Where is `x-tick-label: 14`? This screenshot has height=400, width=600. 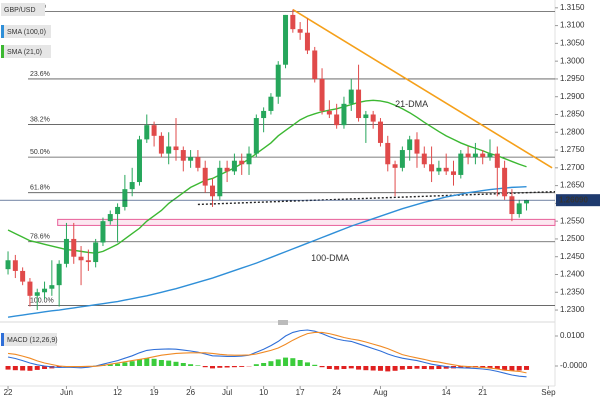
x-tick-label: 14 is located at coordinates (446, 392).